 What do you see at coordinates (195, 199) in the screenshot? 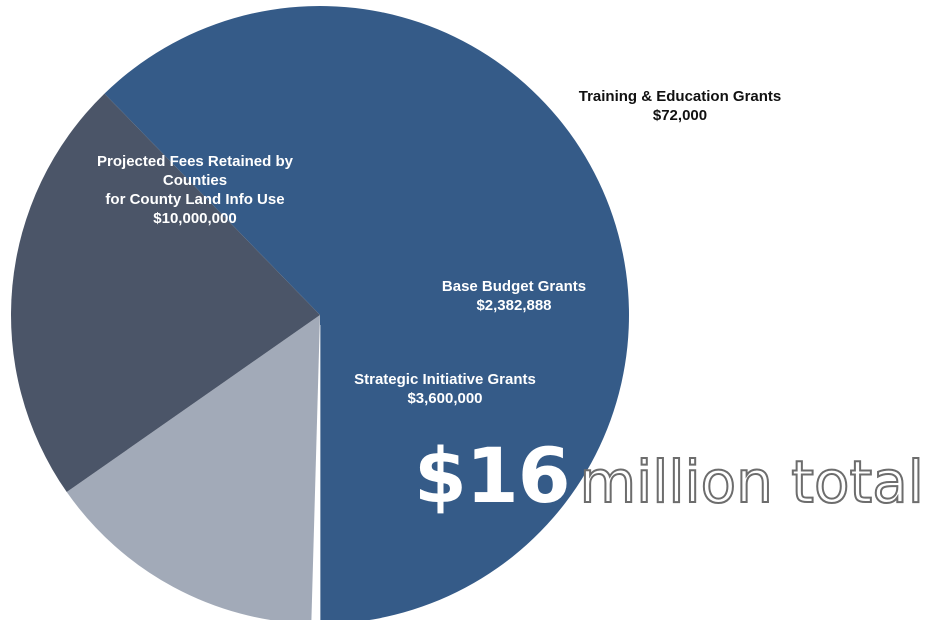
I see `slice-label-line: for County Land Info Use` at bounding box center [195, 199].